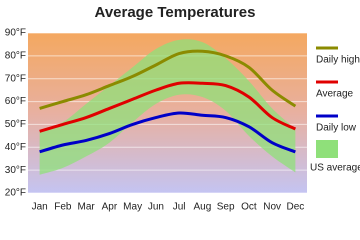 This screenshot has height=240, width=360. What do you see at coordinates (15, 78) in the screenshot?
I see `y-tick-label: 70°F` at bounding box center [15, 78].